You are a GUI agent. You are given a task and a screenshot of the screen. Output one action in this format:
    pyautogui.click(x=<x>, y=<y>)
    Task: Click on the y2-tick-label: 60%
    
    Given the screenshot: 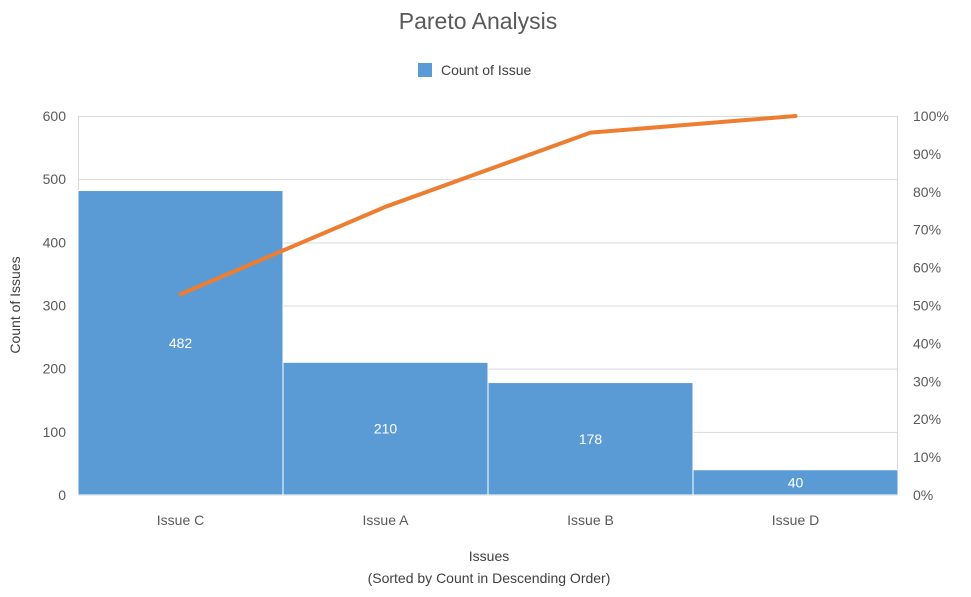 What is the action you would take?
    pyautogui.click(x=927, y=268)
    